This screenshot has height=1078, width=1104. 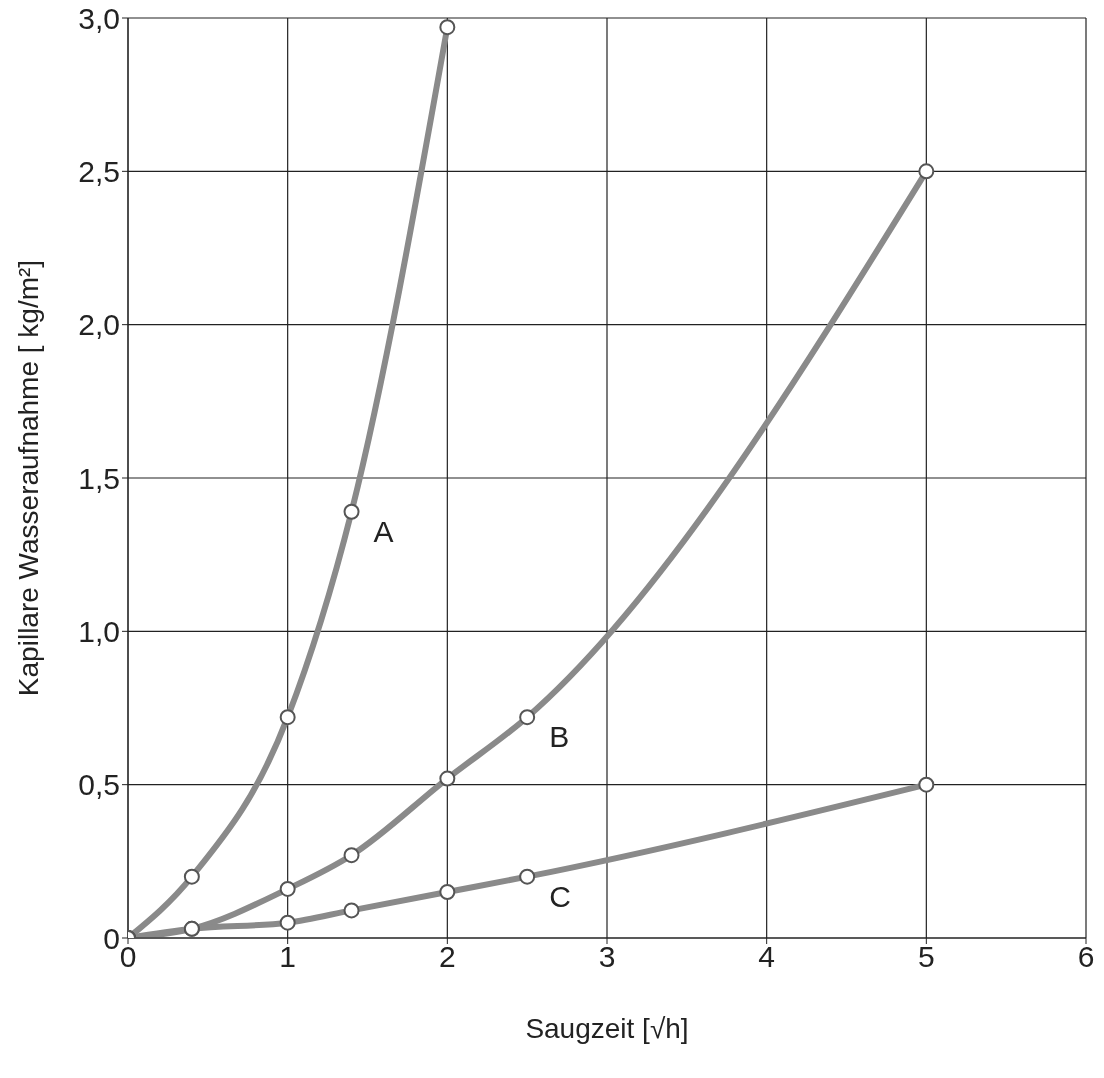 What do you see at coordinates (99, 325) in the screenshot?
I see `y-tick-label: 2,0` at bounding box center [99, 325].